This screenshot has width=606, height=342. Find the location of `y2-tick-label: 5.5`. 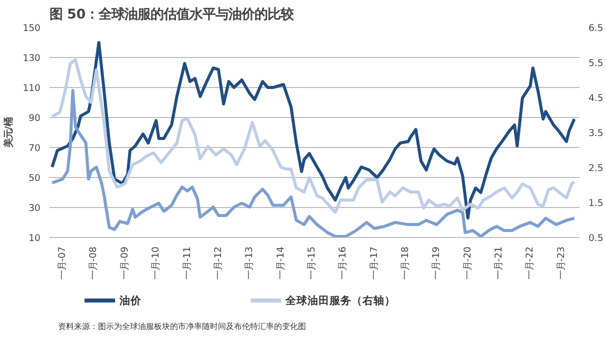

y2-tick-label: 5.5 is located at coordinates (596, 63).